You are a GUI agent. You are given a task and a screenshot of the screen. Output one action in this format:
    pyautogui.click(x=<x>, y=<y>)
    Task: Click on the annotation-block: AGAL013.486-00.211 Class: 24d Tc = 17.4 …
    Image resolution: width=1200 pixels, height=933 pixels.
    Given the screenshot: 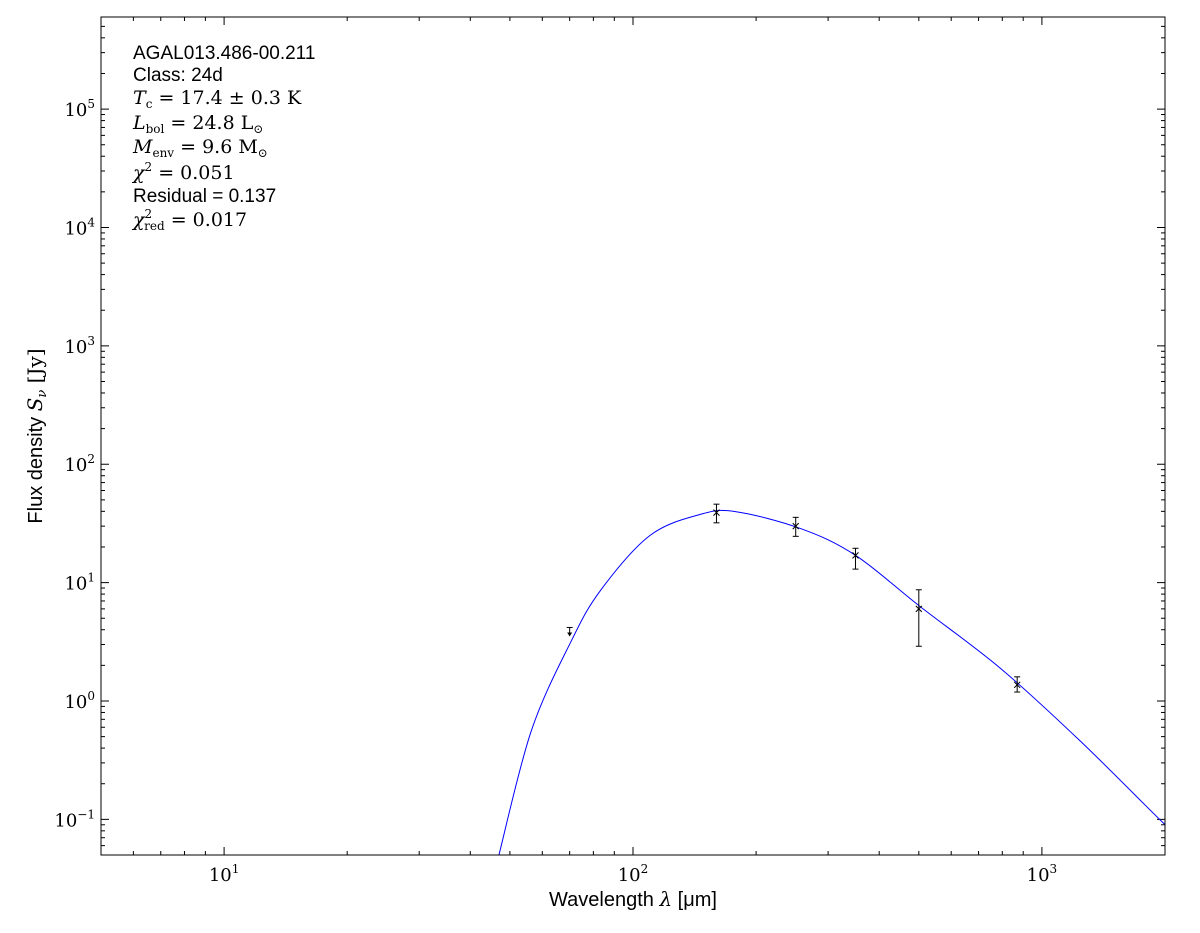 What is the action you would take?
    pyautogui.click(x=223, y=138)
    